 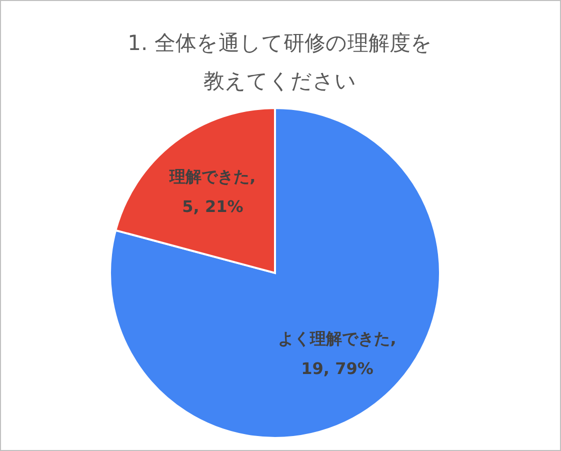 What do you see at coordinates (280, 62) in the screenshot?
I see `chart-title: 1. 全体を通して研修の理解度を教えてください` at bounding box center [280, 62].